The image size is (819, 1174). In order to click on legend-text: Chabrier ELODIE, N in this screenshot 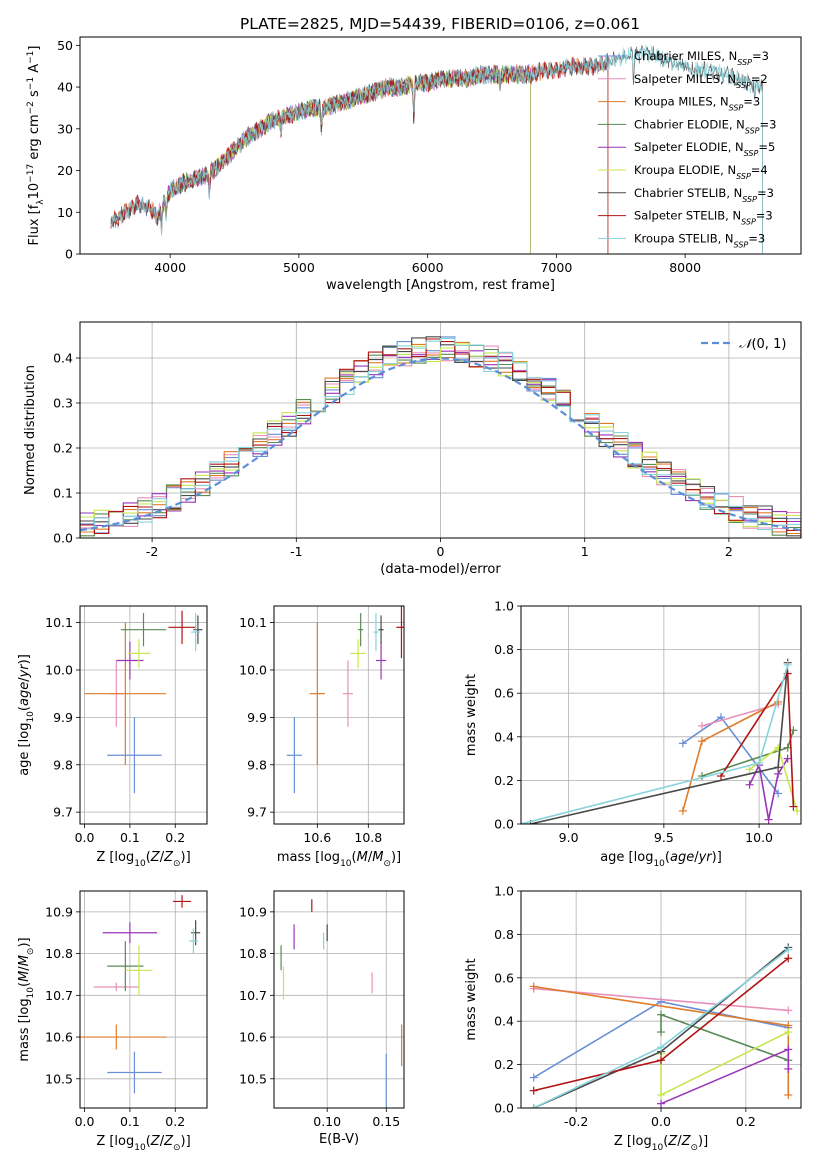, I will do `click(689, 124)`.